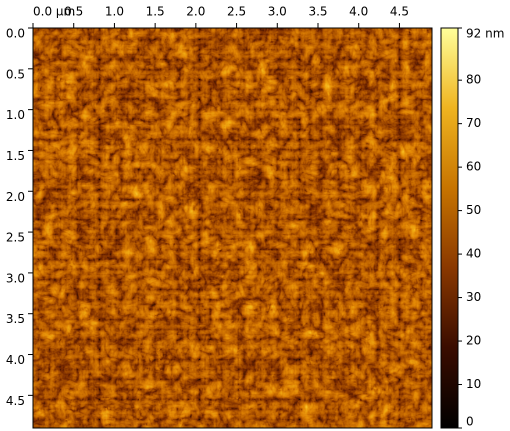  Describe the element at coordinates (473, 210) in the screenshot. I see `colorbar-tick-label: 50` at that location.